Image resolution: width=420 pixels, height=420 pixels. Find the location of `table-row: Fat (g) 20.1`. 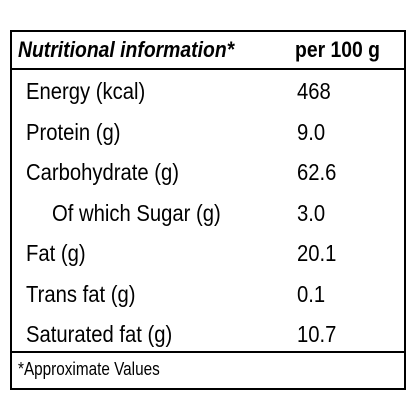

table-row: Fat (g) 20.1 is located at coordinates (208, 252).